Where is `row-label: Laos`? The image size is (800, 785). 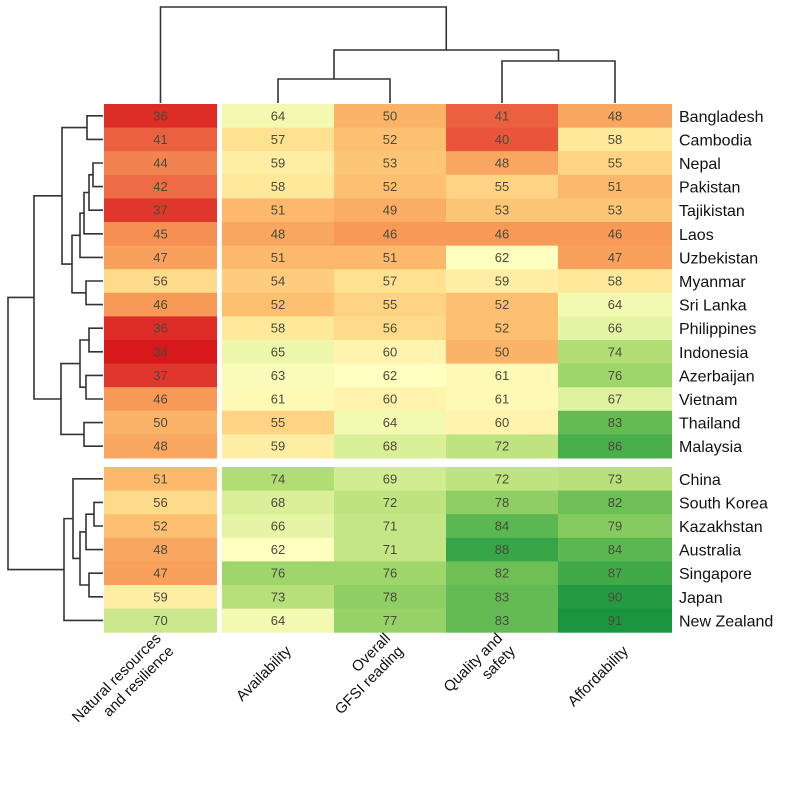
row-label: Laos is located at coordinates (696, 235).